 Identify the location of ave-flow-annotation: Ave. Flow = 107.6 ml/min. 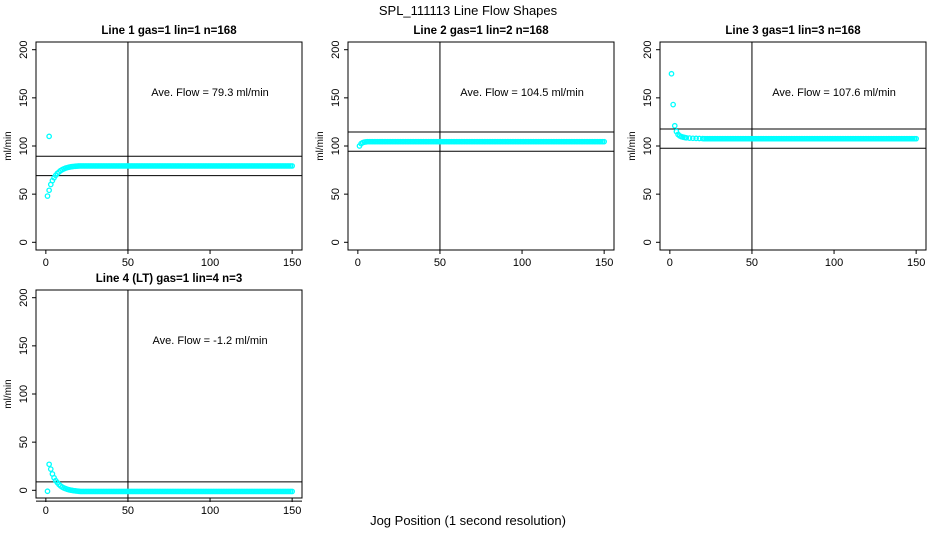
(834, 93).